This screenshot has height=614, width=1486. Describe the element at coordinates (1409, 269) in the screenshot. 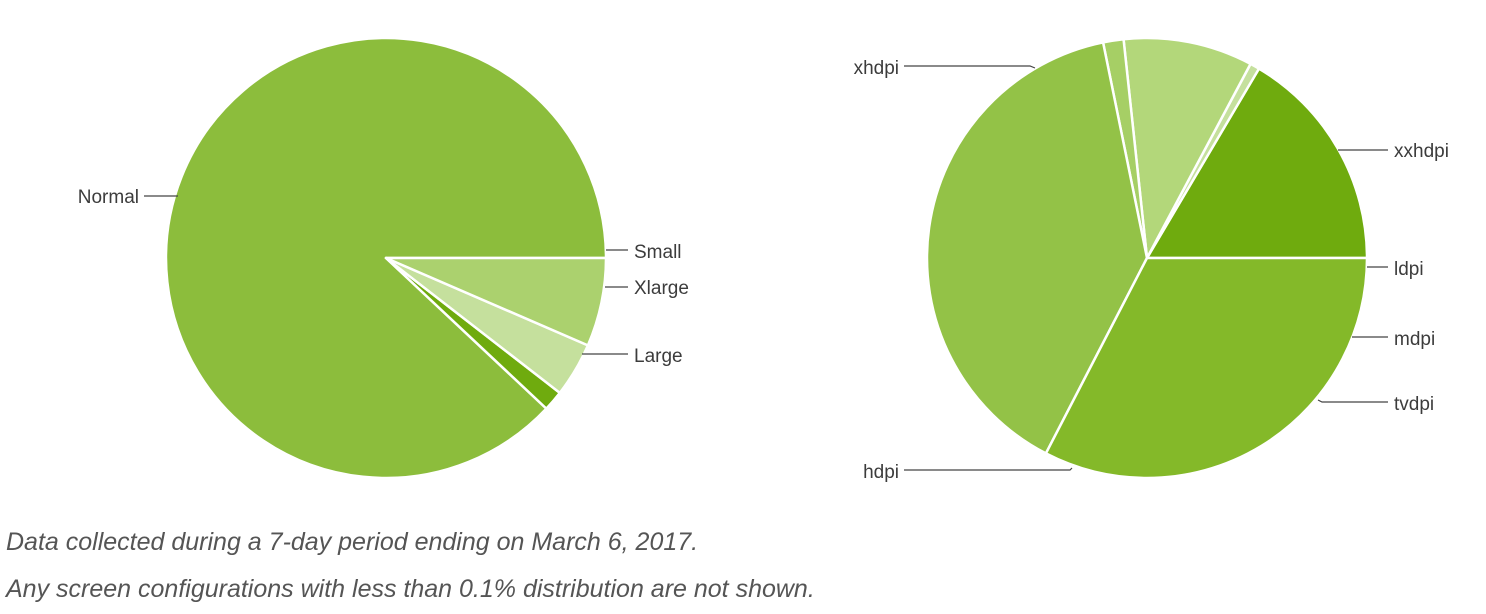

I see `slice-label-ldpi: ldpi` at that location.